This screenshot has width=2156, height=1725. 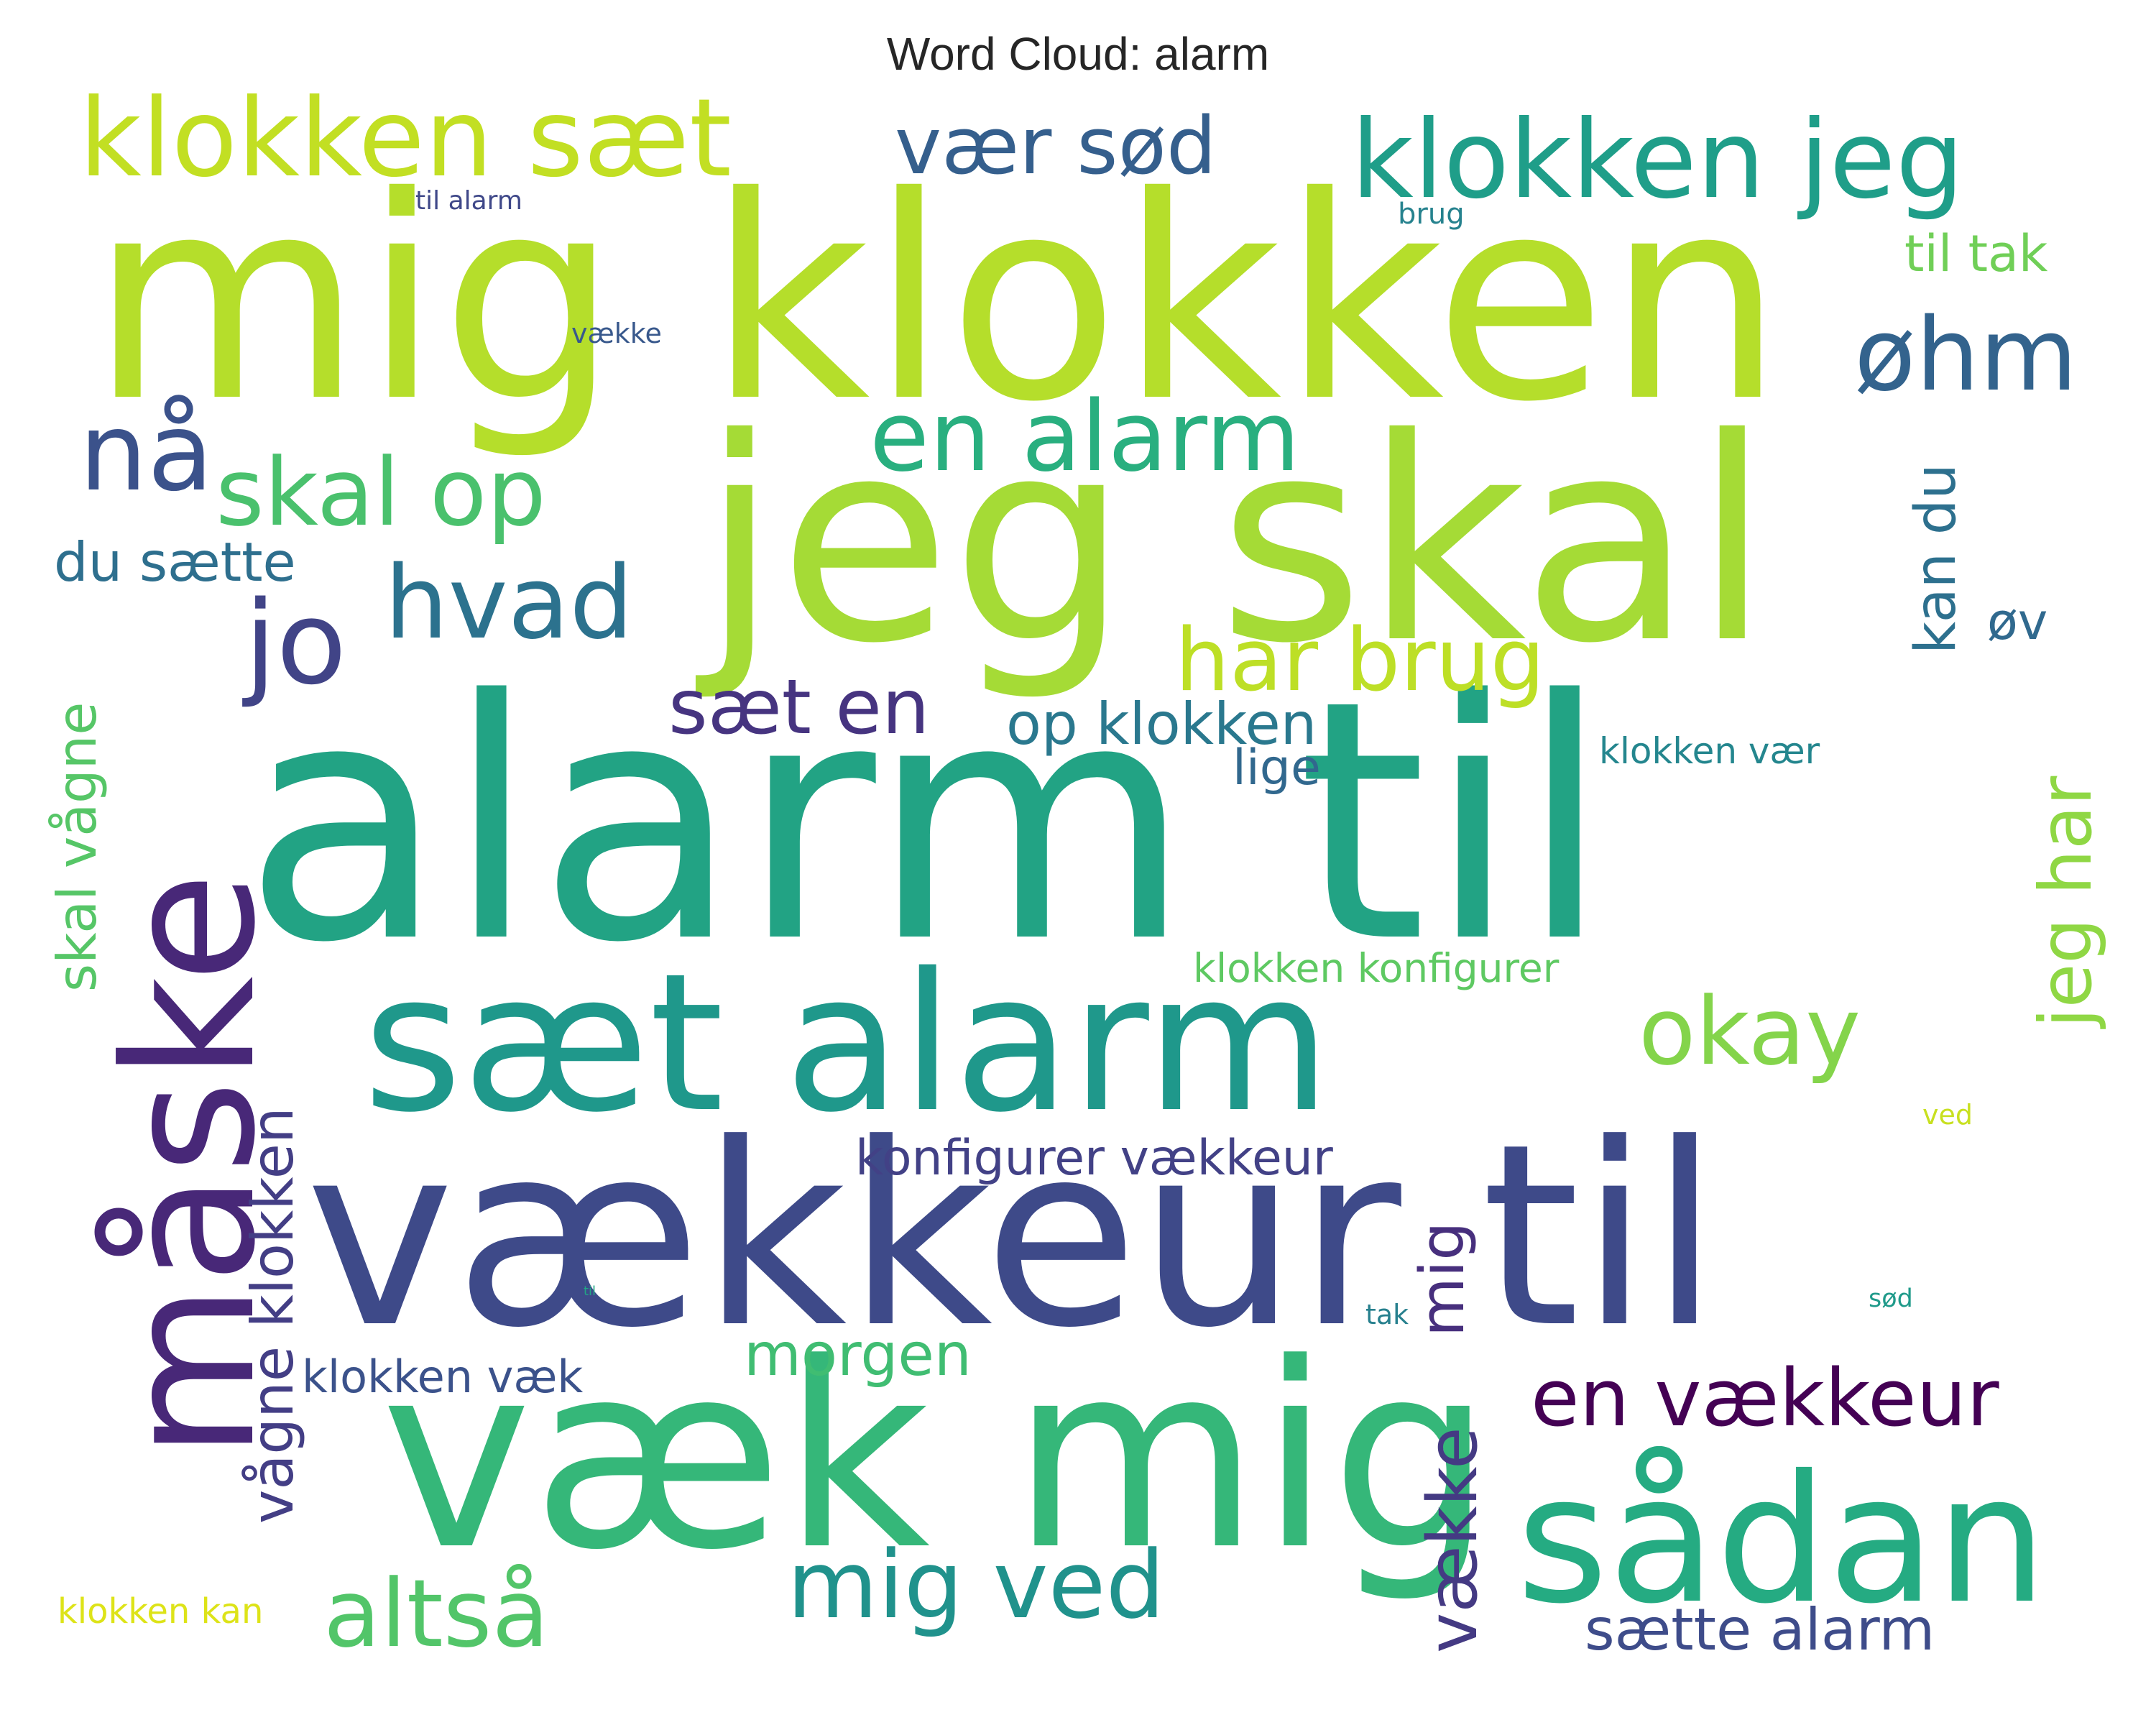 What do you see at coordinates (1750, 1031) in the screenshot?
I see `word-okay: okay` at bounding box center [1750, 1031].